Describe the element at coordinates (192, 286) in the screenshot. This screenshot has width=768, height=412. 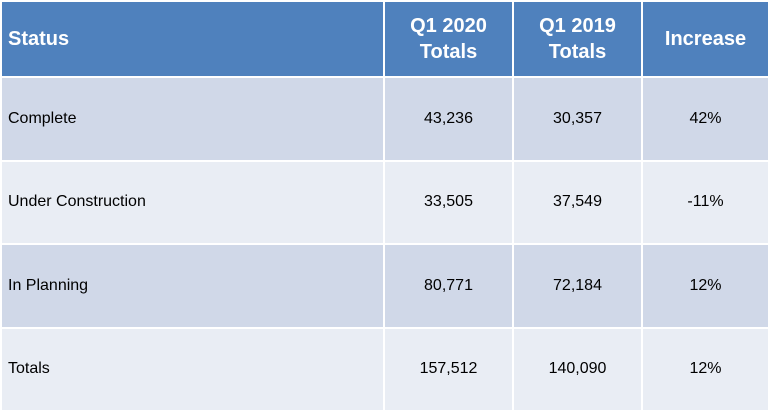
I see `status-cell: In Planning` at that location.